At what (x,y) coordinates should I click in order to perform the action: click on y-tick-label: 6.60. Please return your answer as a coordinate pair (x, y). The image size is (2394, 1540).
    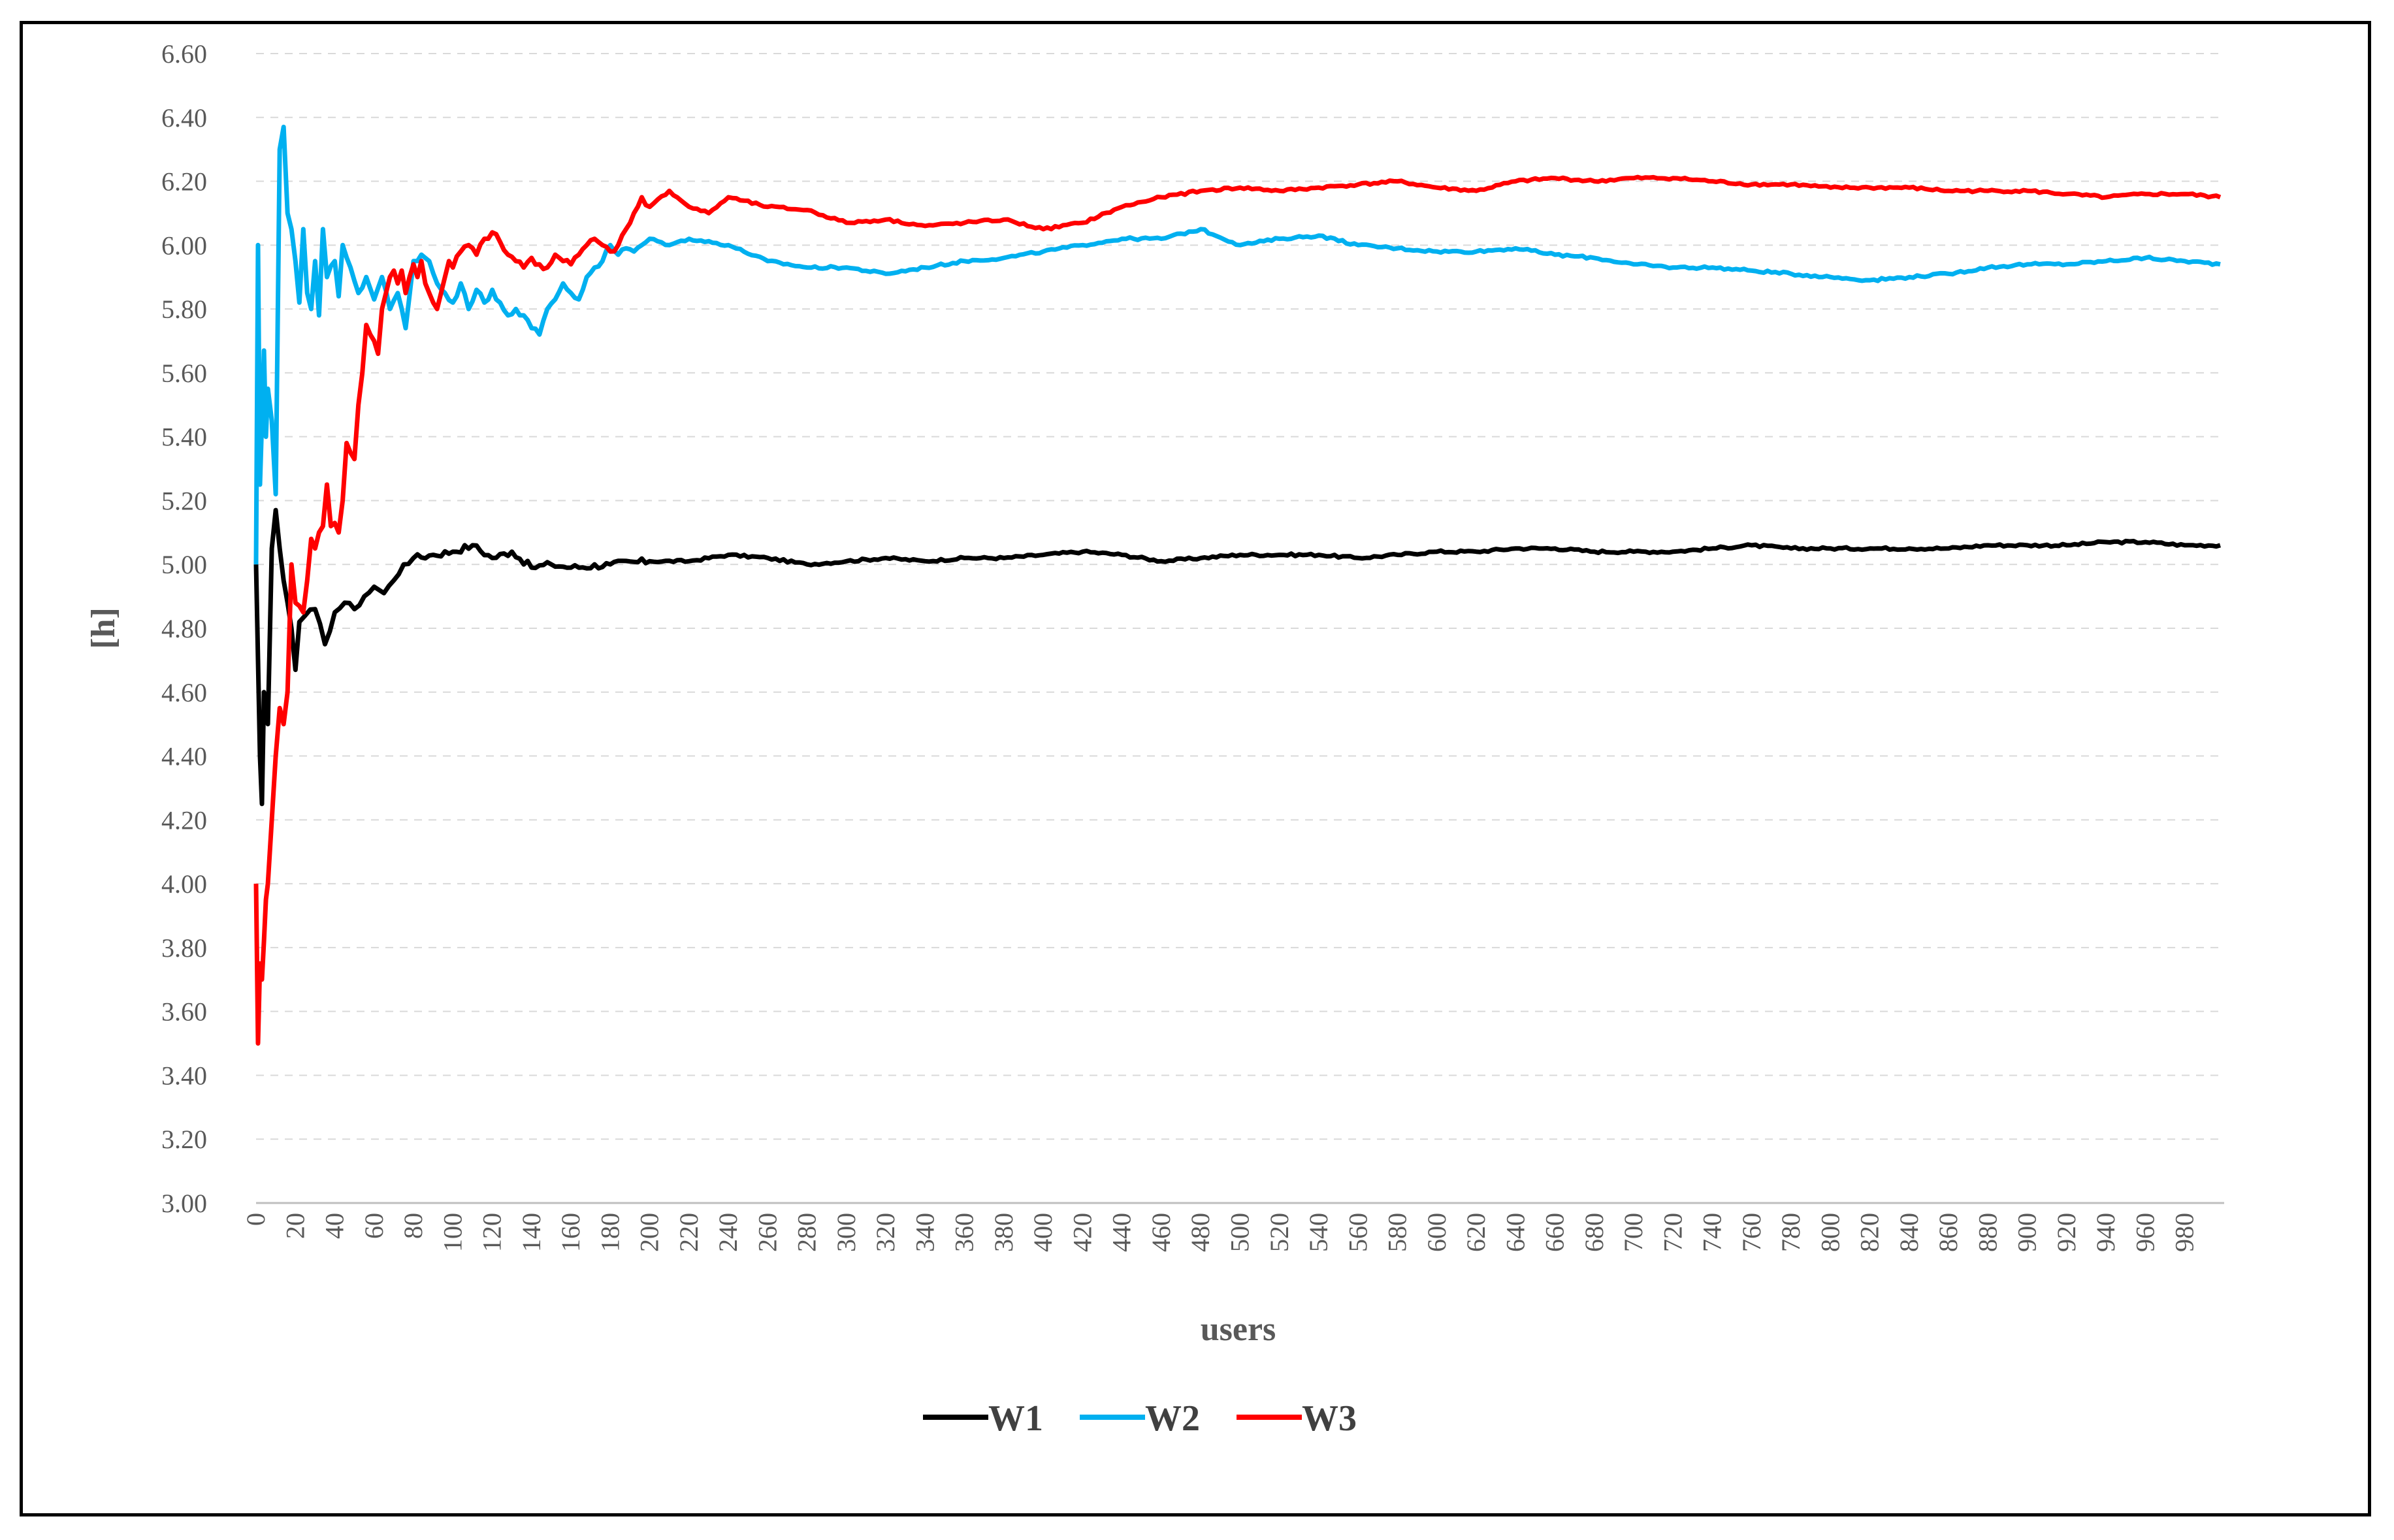
    Looking at the image, I should click on (184, 54).